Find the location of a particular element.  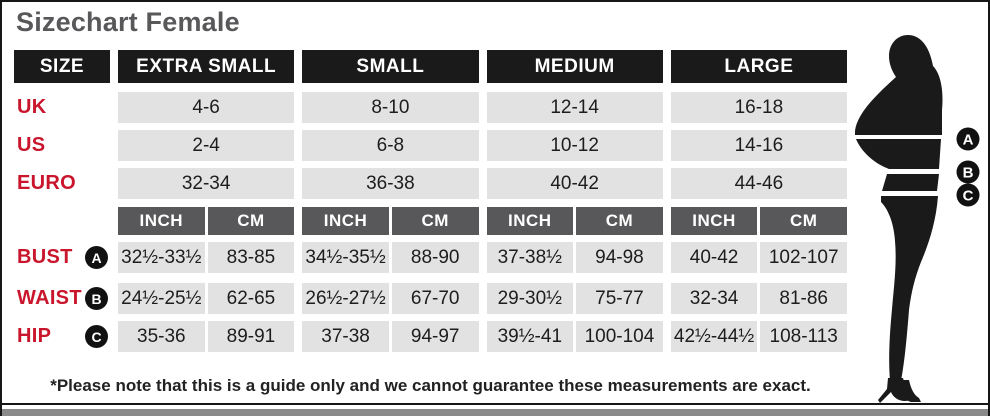

cell-bust-xs-cm: 83-85 is located at coordinates (251, 257).